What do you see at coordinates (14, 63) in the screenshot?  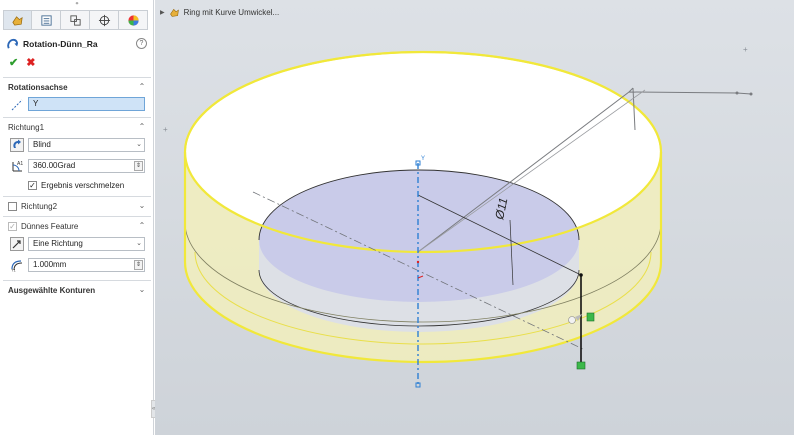 I see `ok-check-icon: ✔` at bounding box center [14, 63].